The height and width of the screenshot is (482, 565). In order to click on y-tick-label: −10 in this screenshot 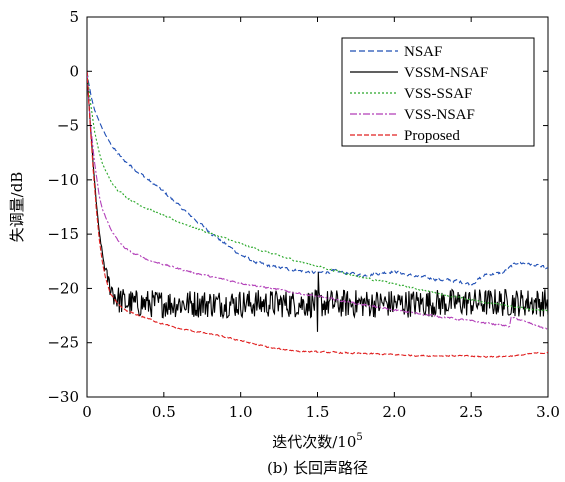, I will do `click(63, 180)`.